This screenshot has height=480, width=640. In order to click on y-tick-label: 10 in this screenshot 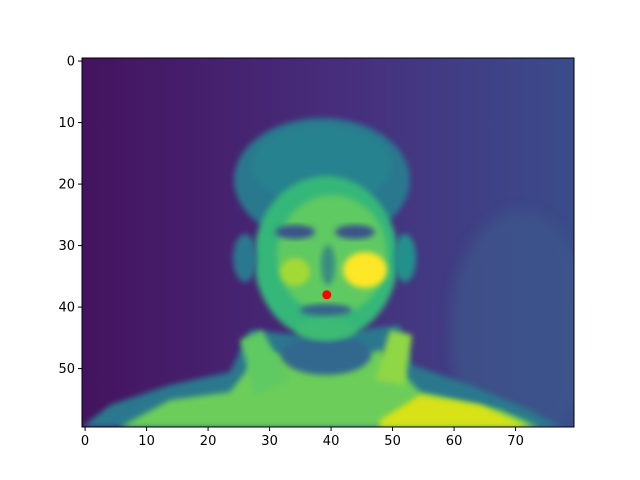, I will do `click(66, 123)`.